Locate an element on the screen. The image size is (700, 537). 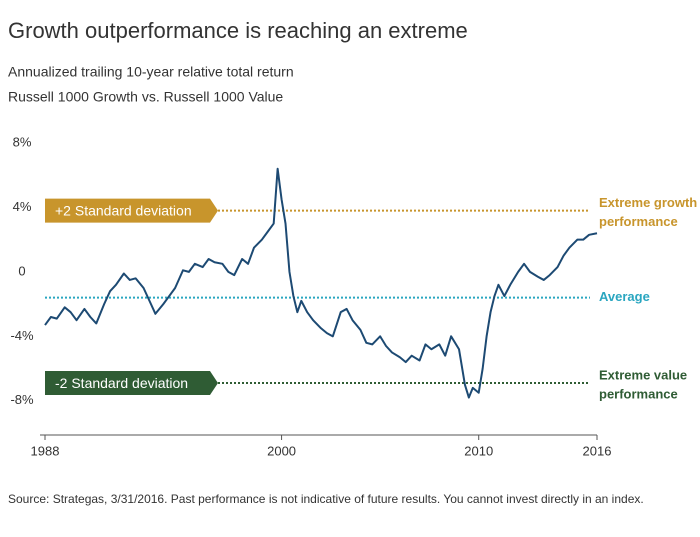
x-tick-label: 2000 is located at coordinates (281, 450).